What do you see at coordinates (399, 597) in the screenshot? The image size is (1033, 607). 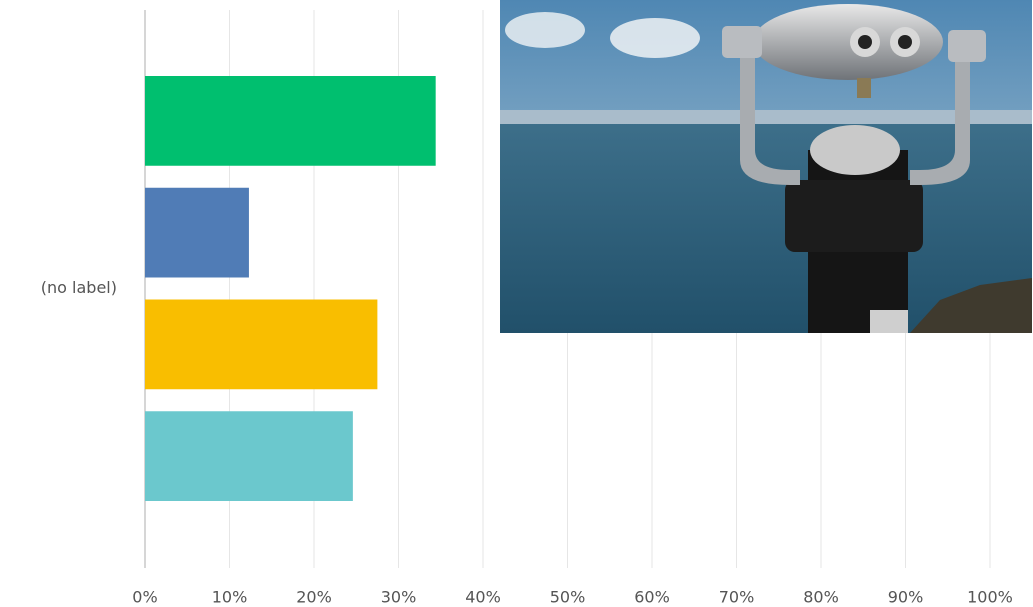 I see `x-tick-label: 30%` at bounding box center [399, 597].